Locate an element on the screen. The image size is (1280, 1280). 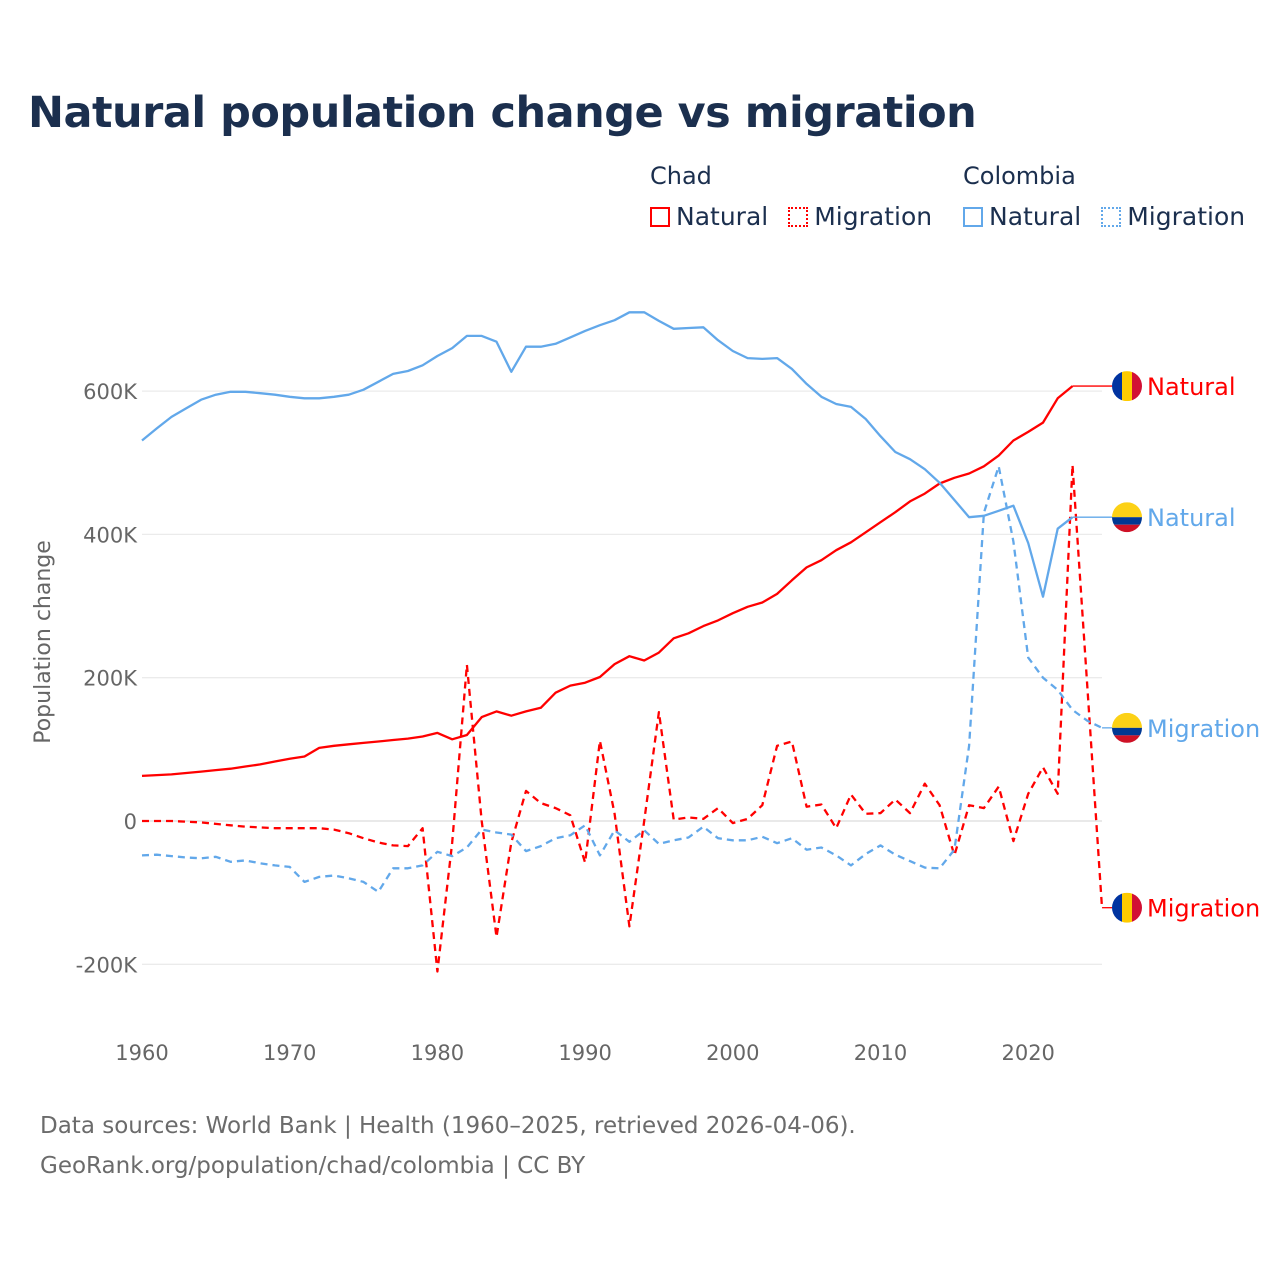
legend-colombia-migration: Migration is located at coordinates (1173, 216).